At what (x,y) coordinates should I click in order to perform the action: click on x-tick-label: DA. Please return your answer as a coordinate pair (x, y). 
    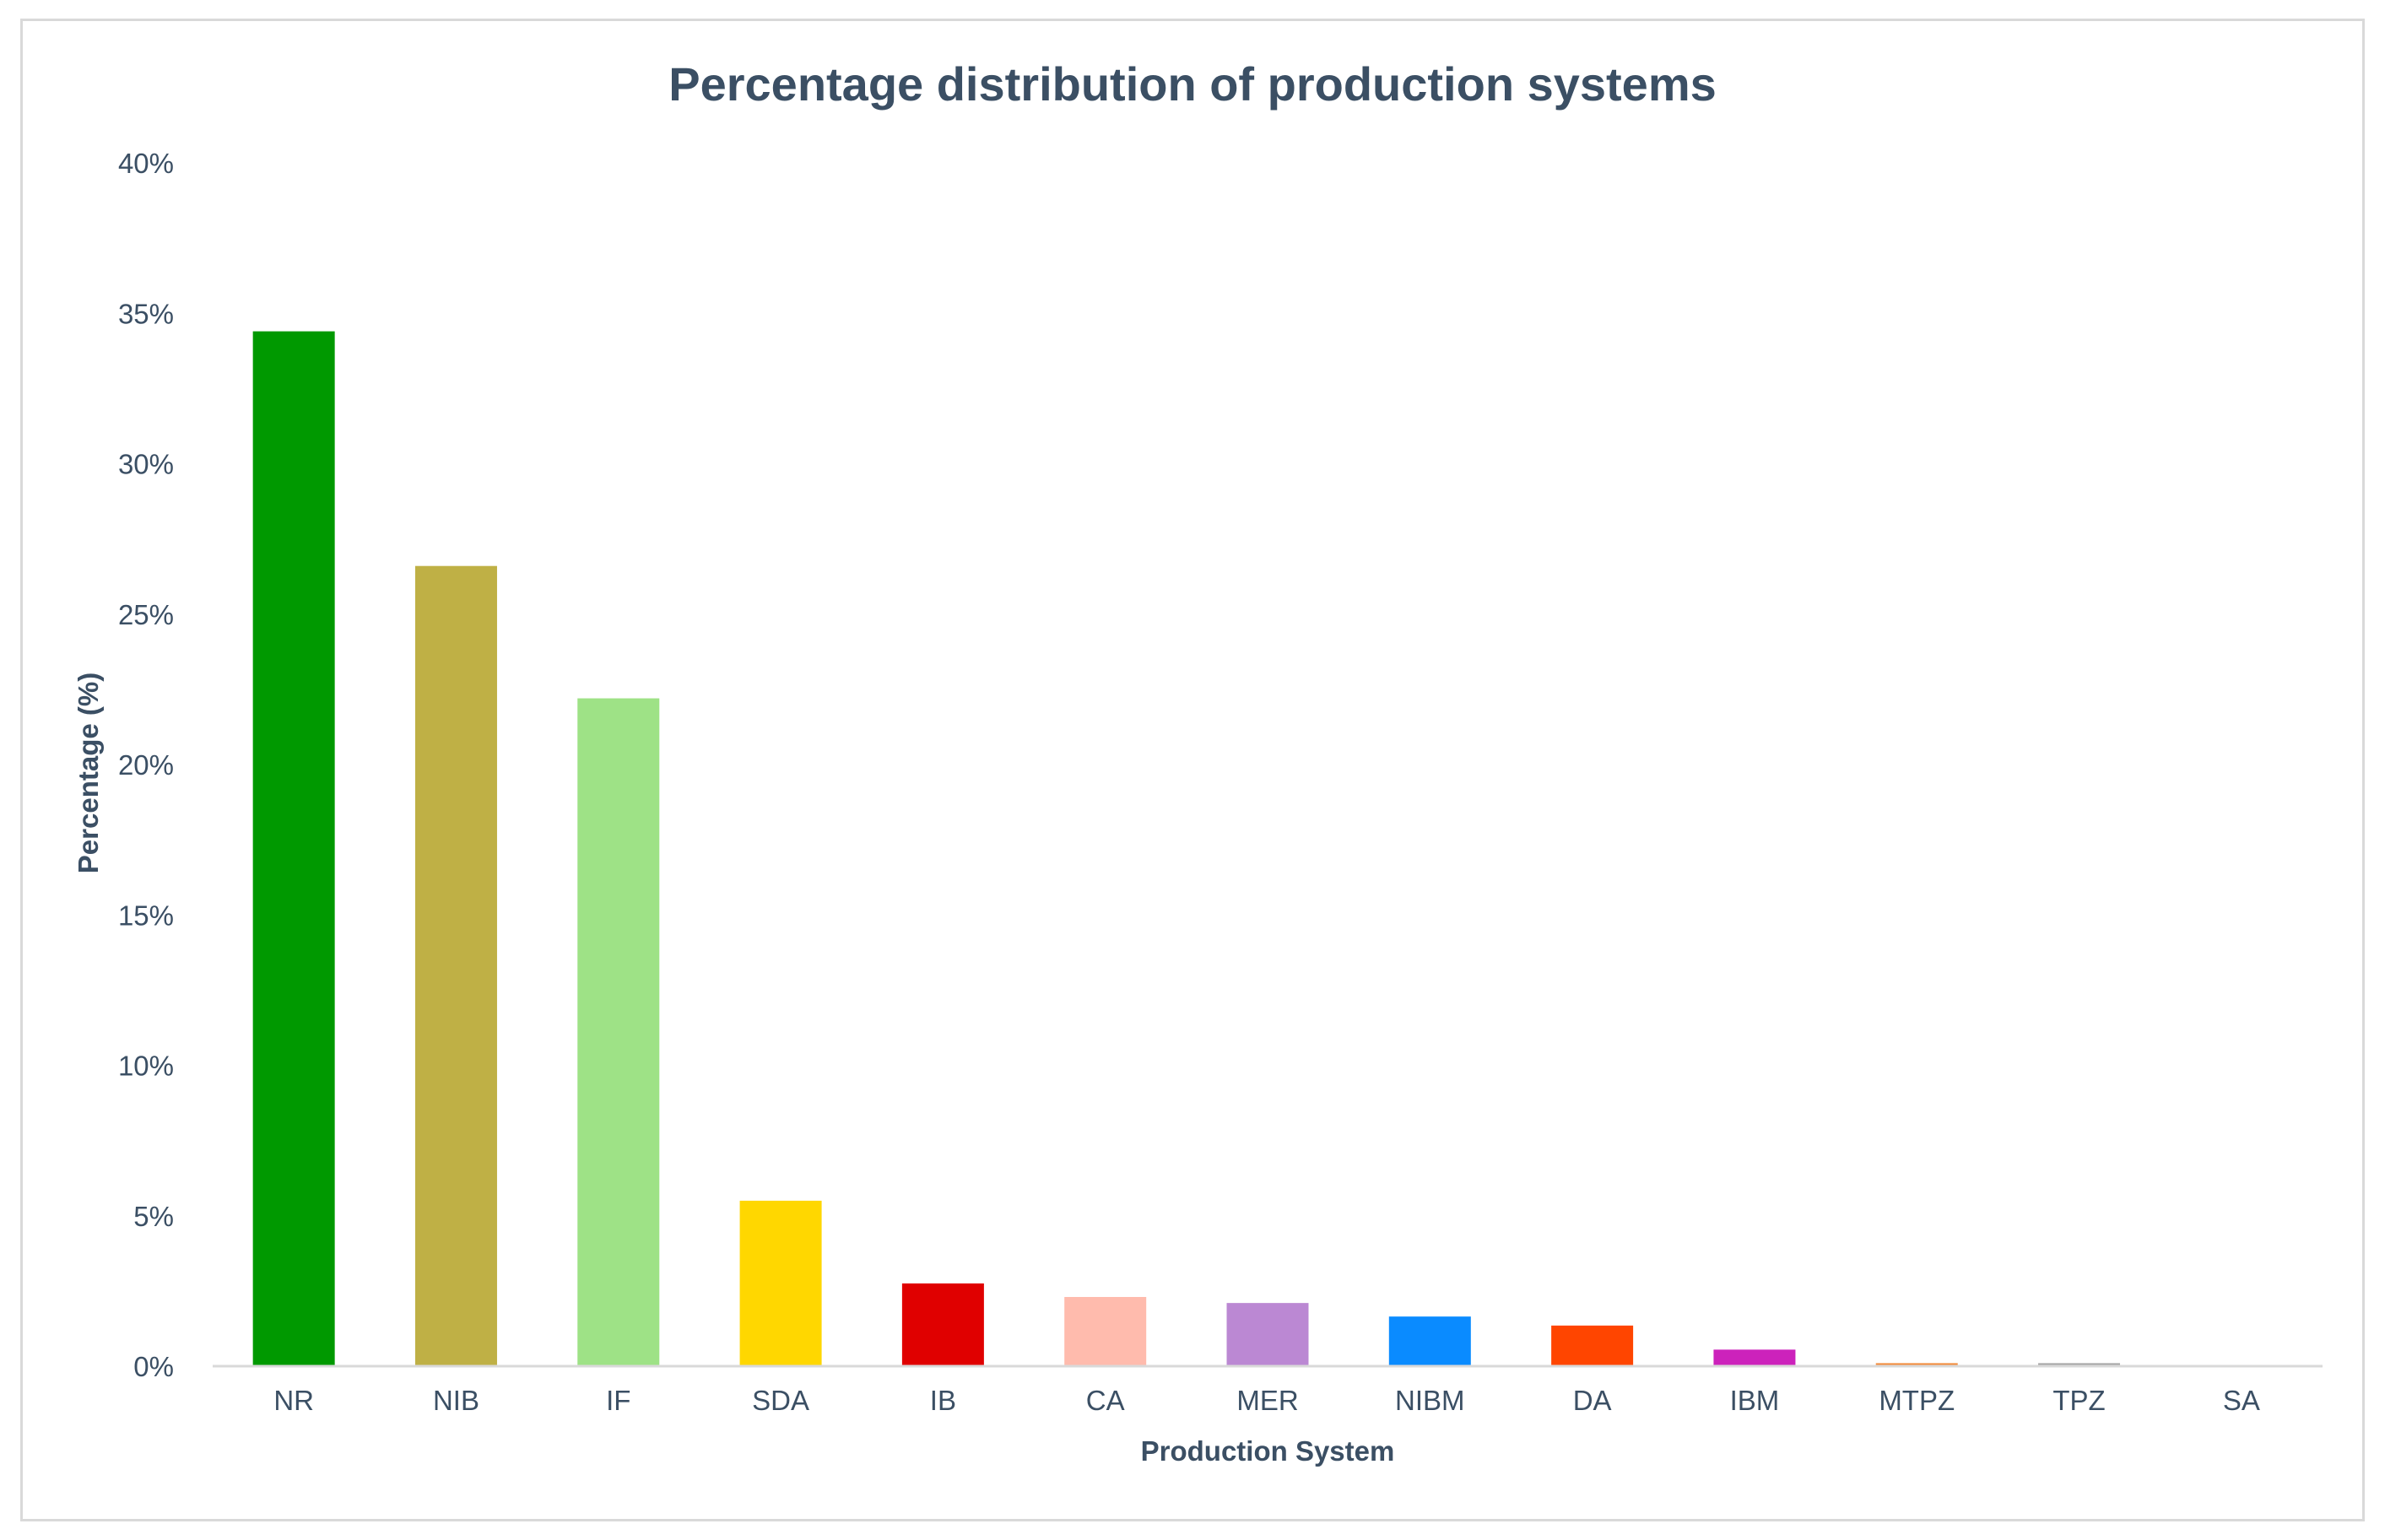
    Looking at the image, I should click on (1592, 1400).